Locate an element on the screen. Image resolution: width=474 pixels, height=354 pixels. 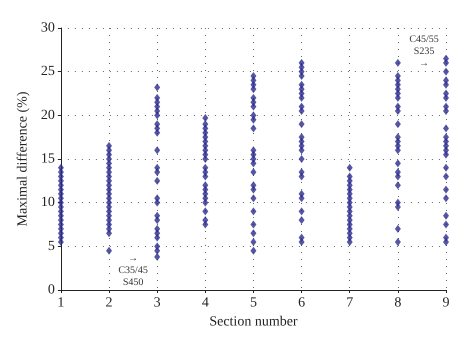
x-tick-label: 5 is located at coordinates (253, 303).